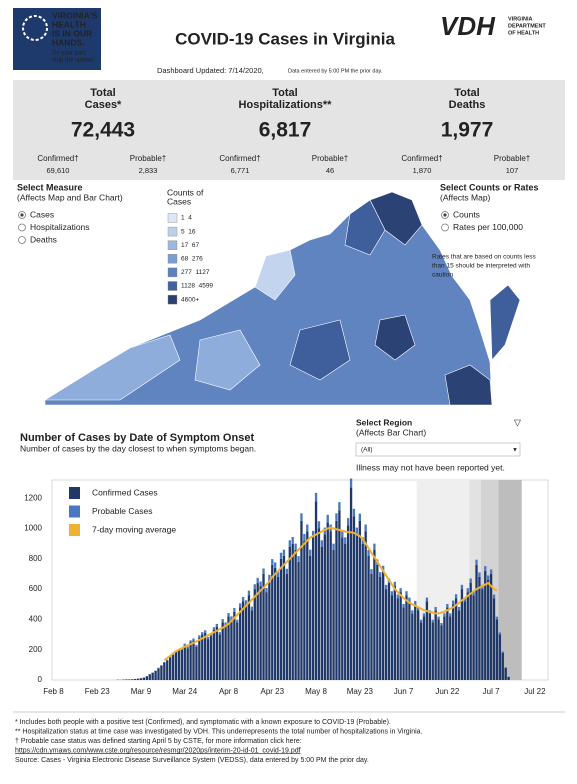 The height and width of the screenshot is (784, 577). I want to click on legend-title: Cases, so click(179, 201).